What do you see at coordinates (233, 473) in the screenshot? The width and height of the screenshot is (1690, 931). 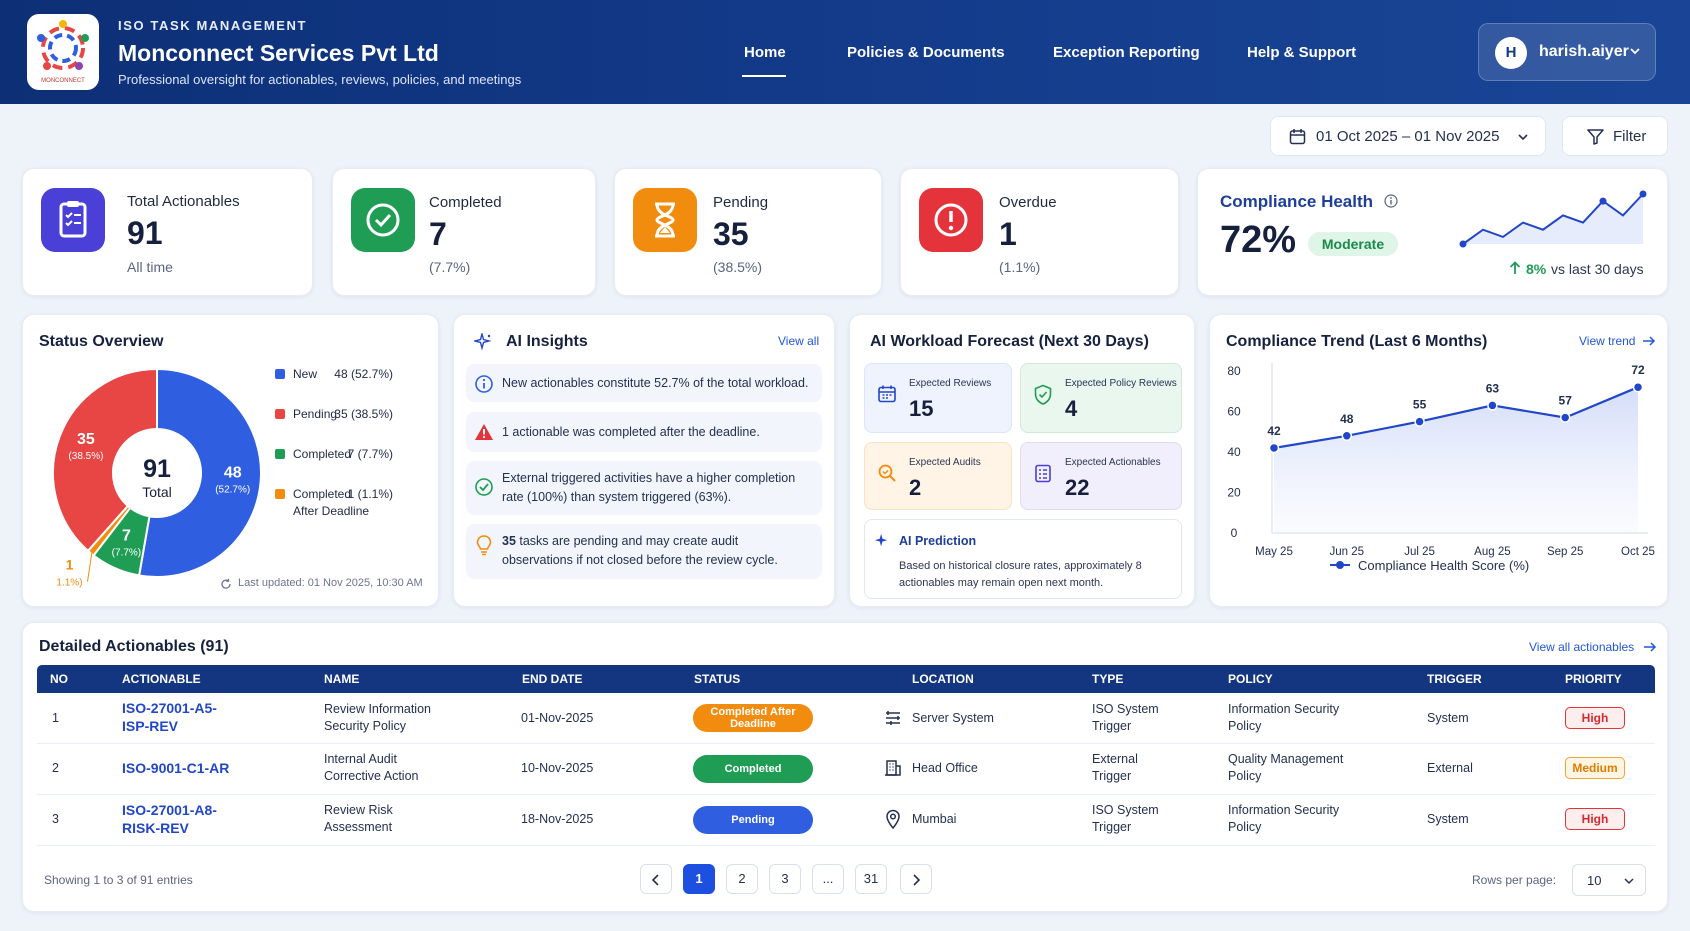 I see `donut-slice-value: 48` at bounding box center [233, 473].